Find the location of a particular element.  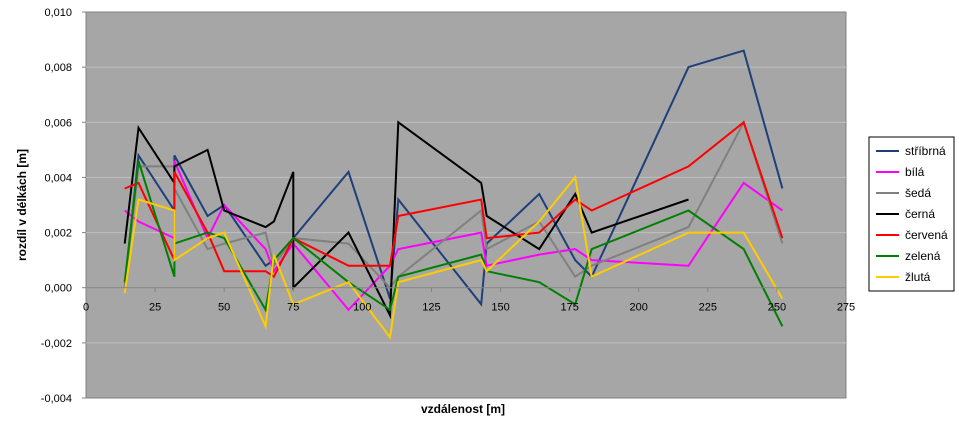

legend-label: černá is located at coordinates (920, 214).